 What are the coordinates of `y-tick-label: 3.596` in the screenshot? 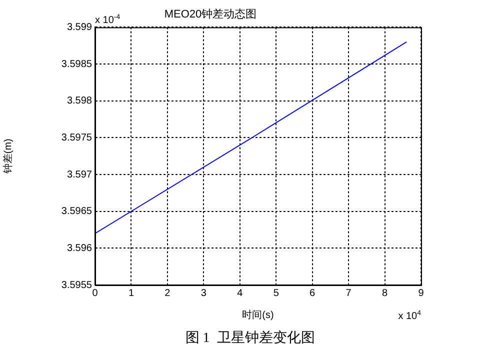 It's located at (79, 248).